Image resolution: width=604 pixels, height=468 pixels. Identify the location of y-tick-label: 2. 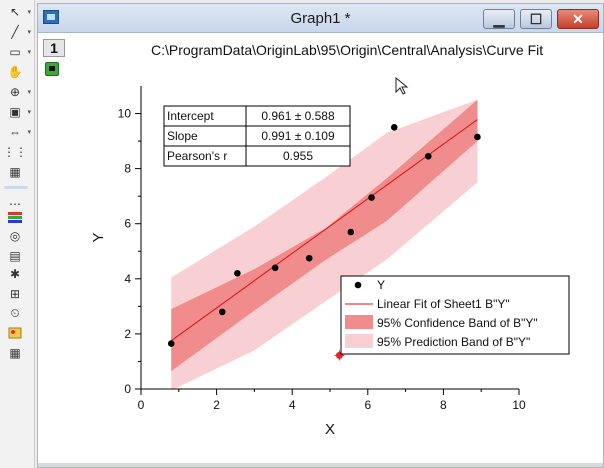
(127, 334).